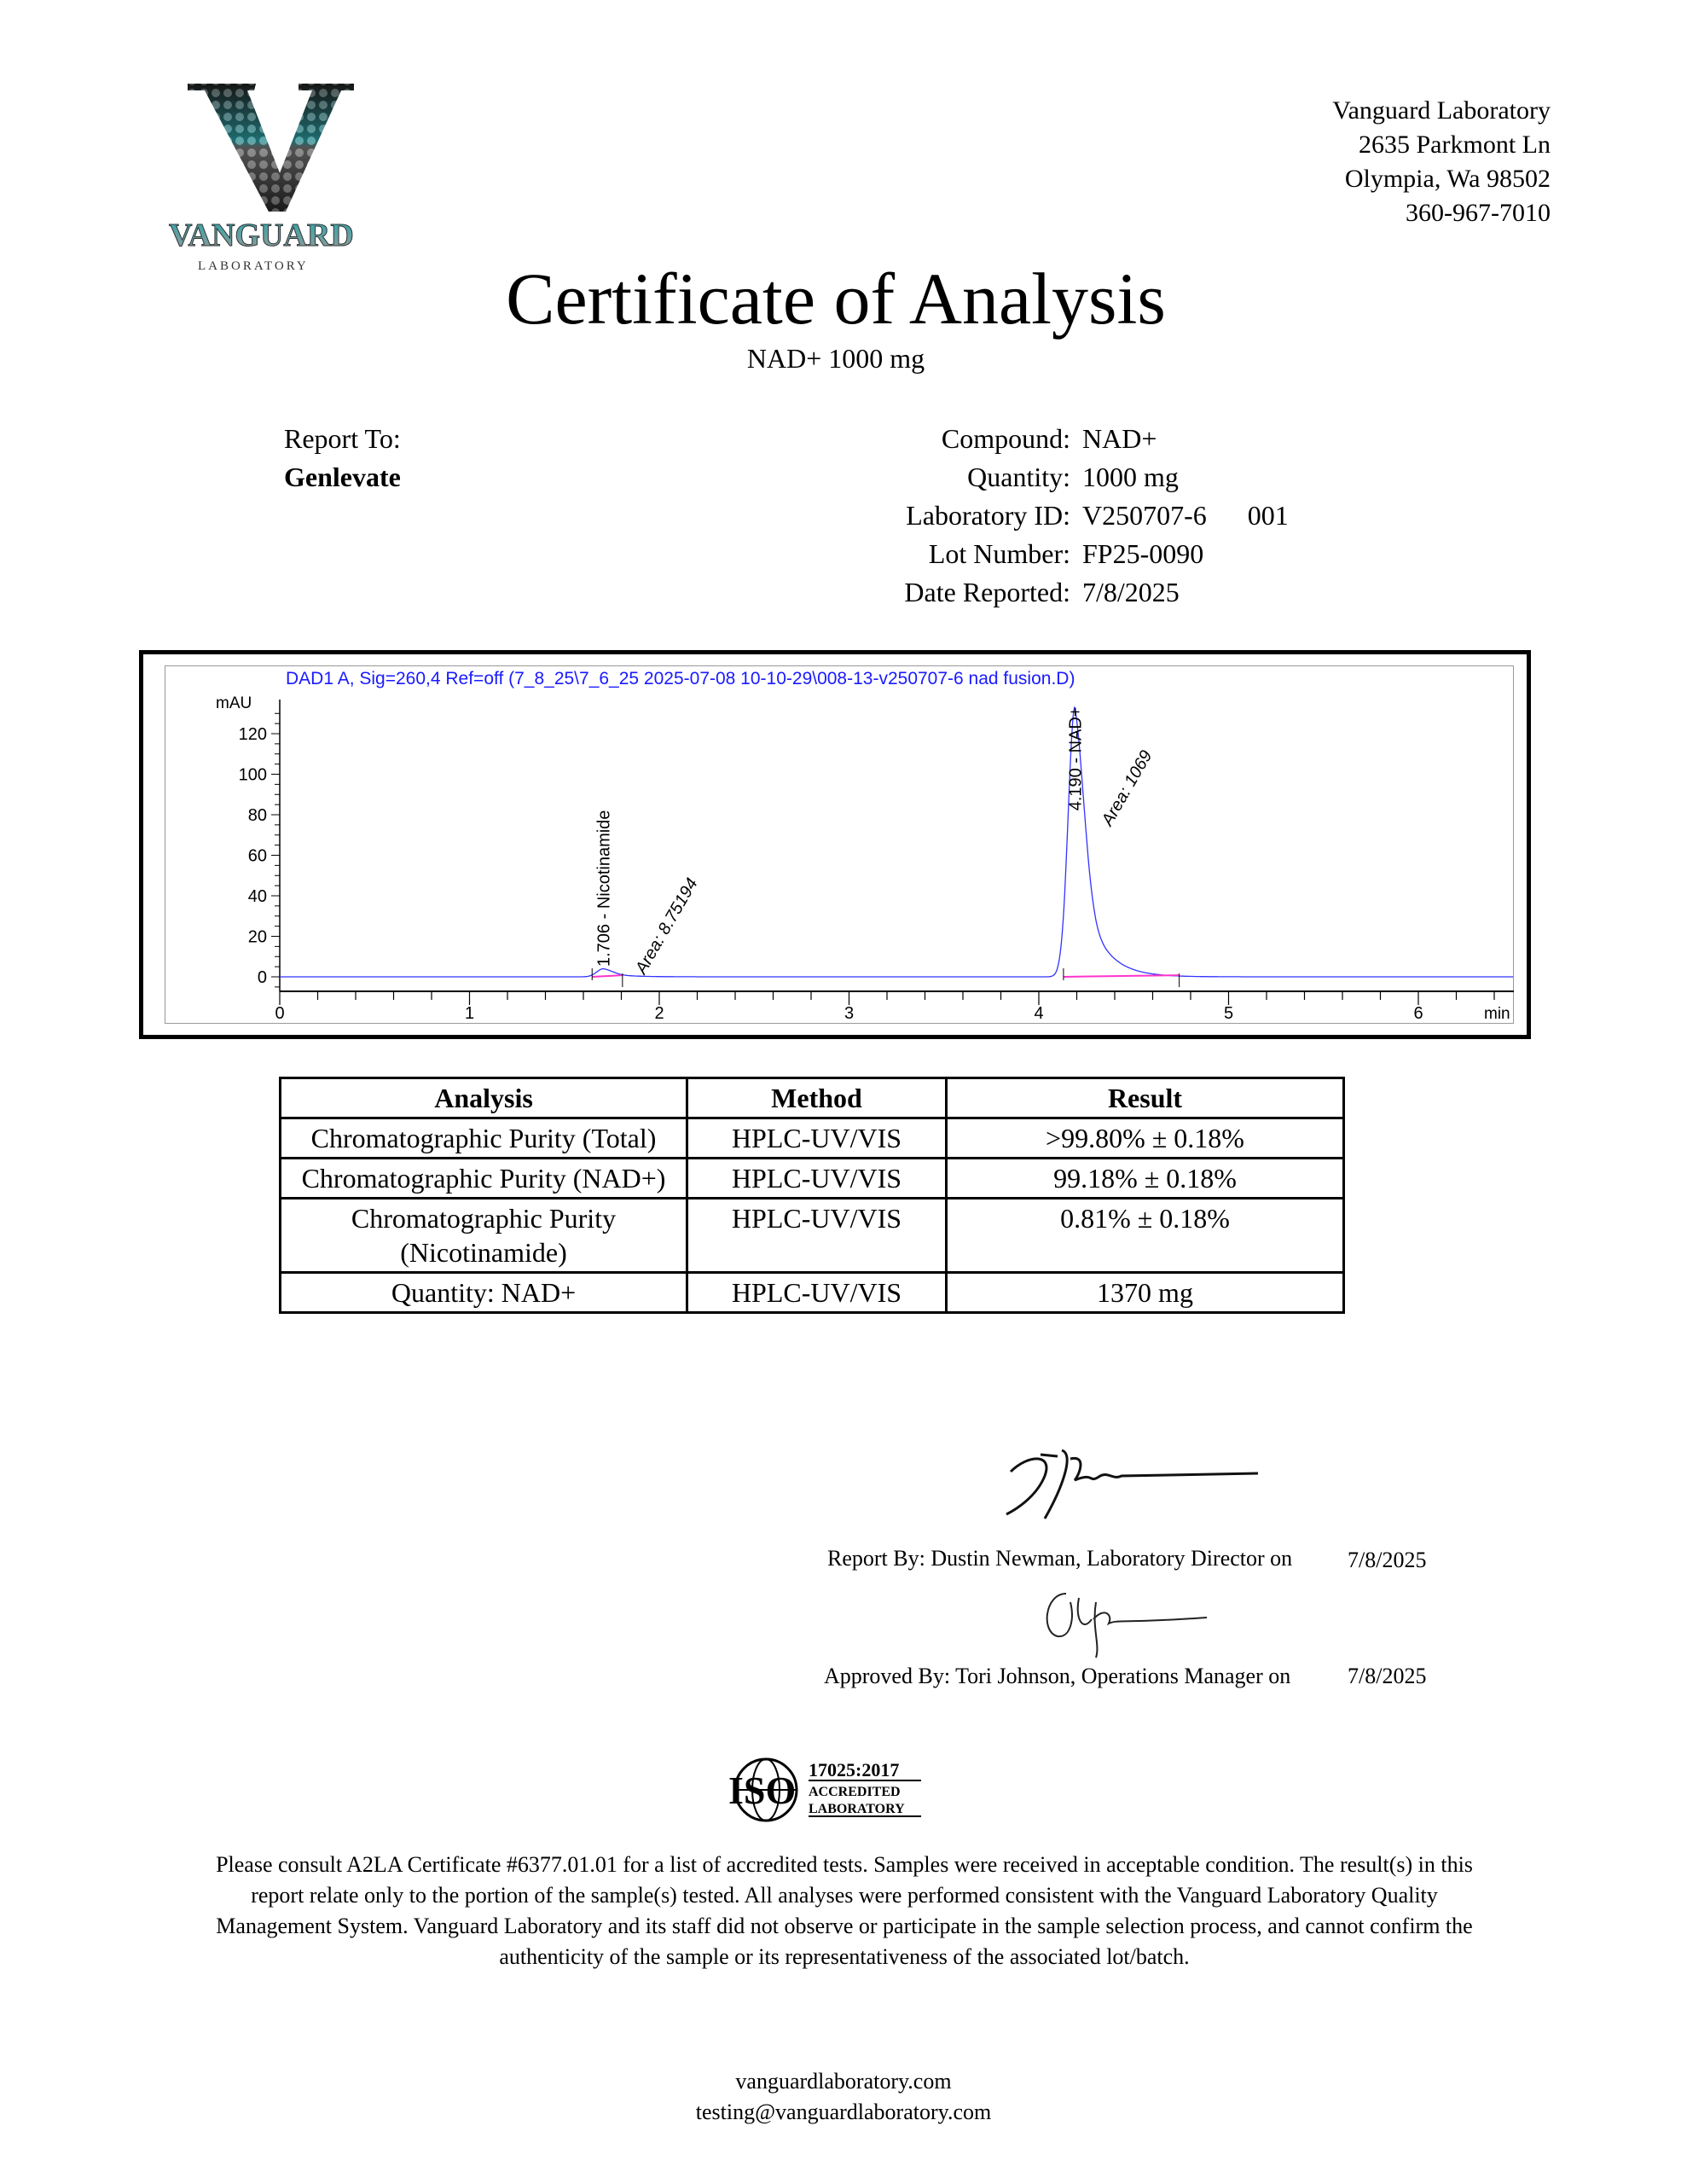 The height and width of the screenshot is (2184, 1687). What do you see at coordinates (1145, 1292) in the screenshot?
I see `result-cell: 1370 mg` at bounding box center [1145, 1292].